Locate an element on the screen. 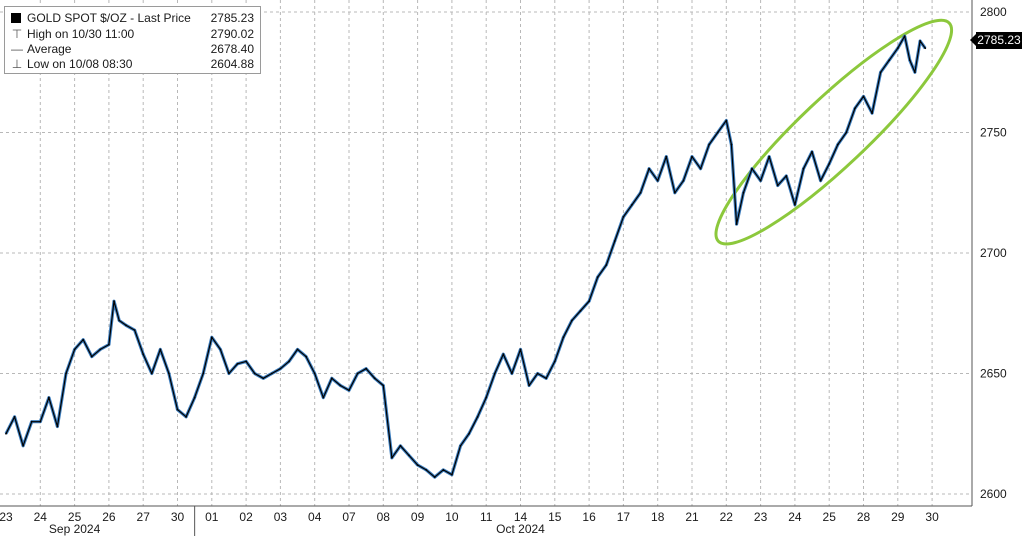 The height and width of the screenshot is (536, 1024). x-tick-label: 25 is located at coordinates (830, 517).